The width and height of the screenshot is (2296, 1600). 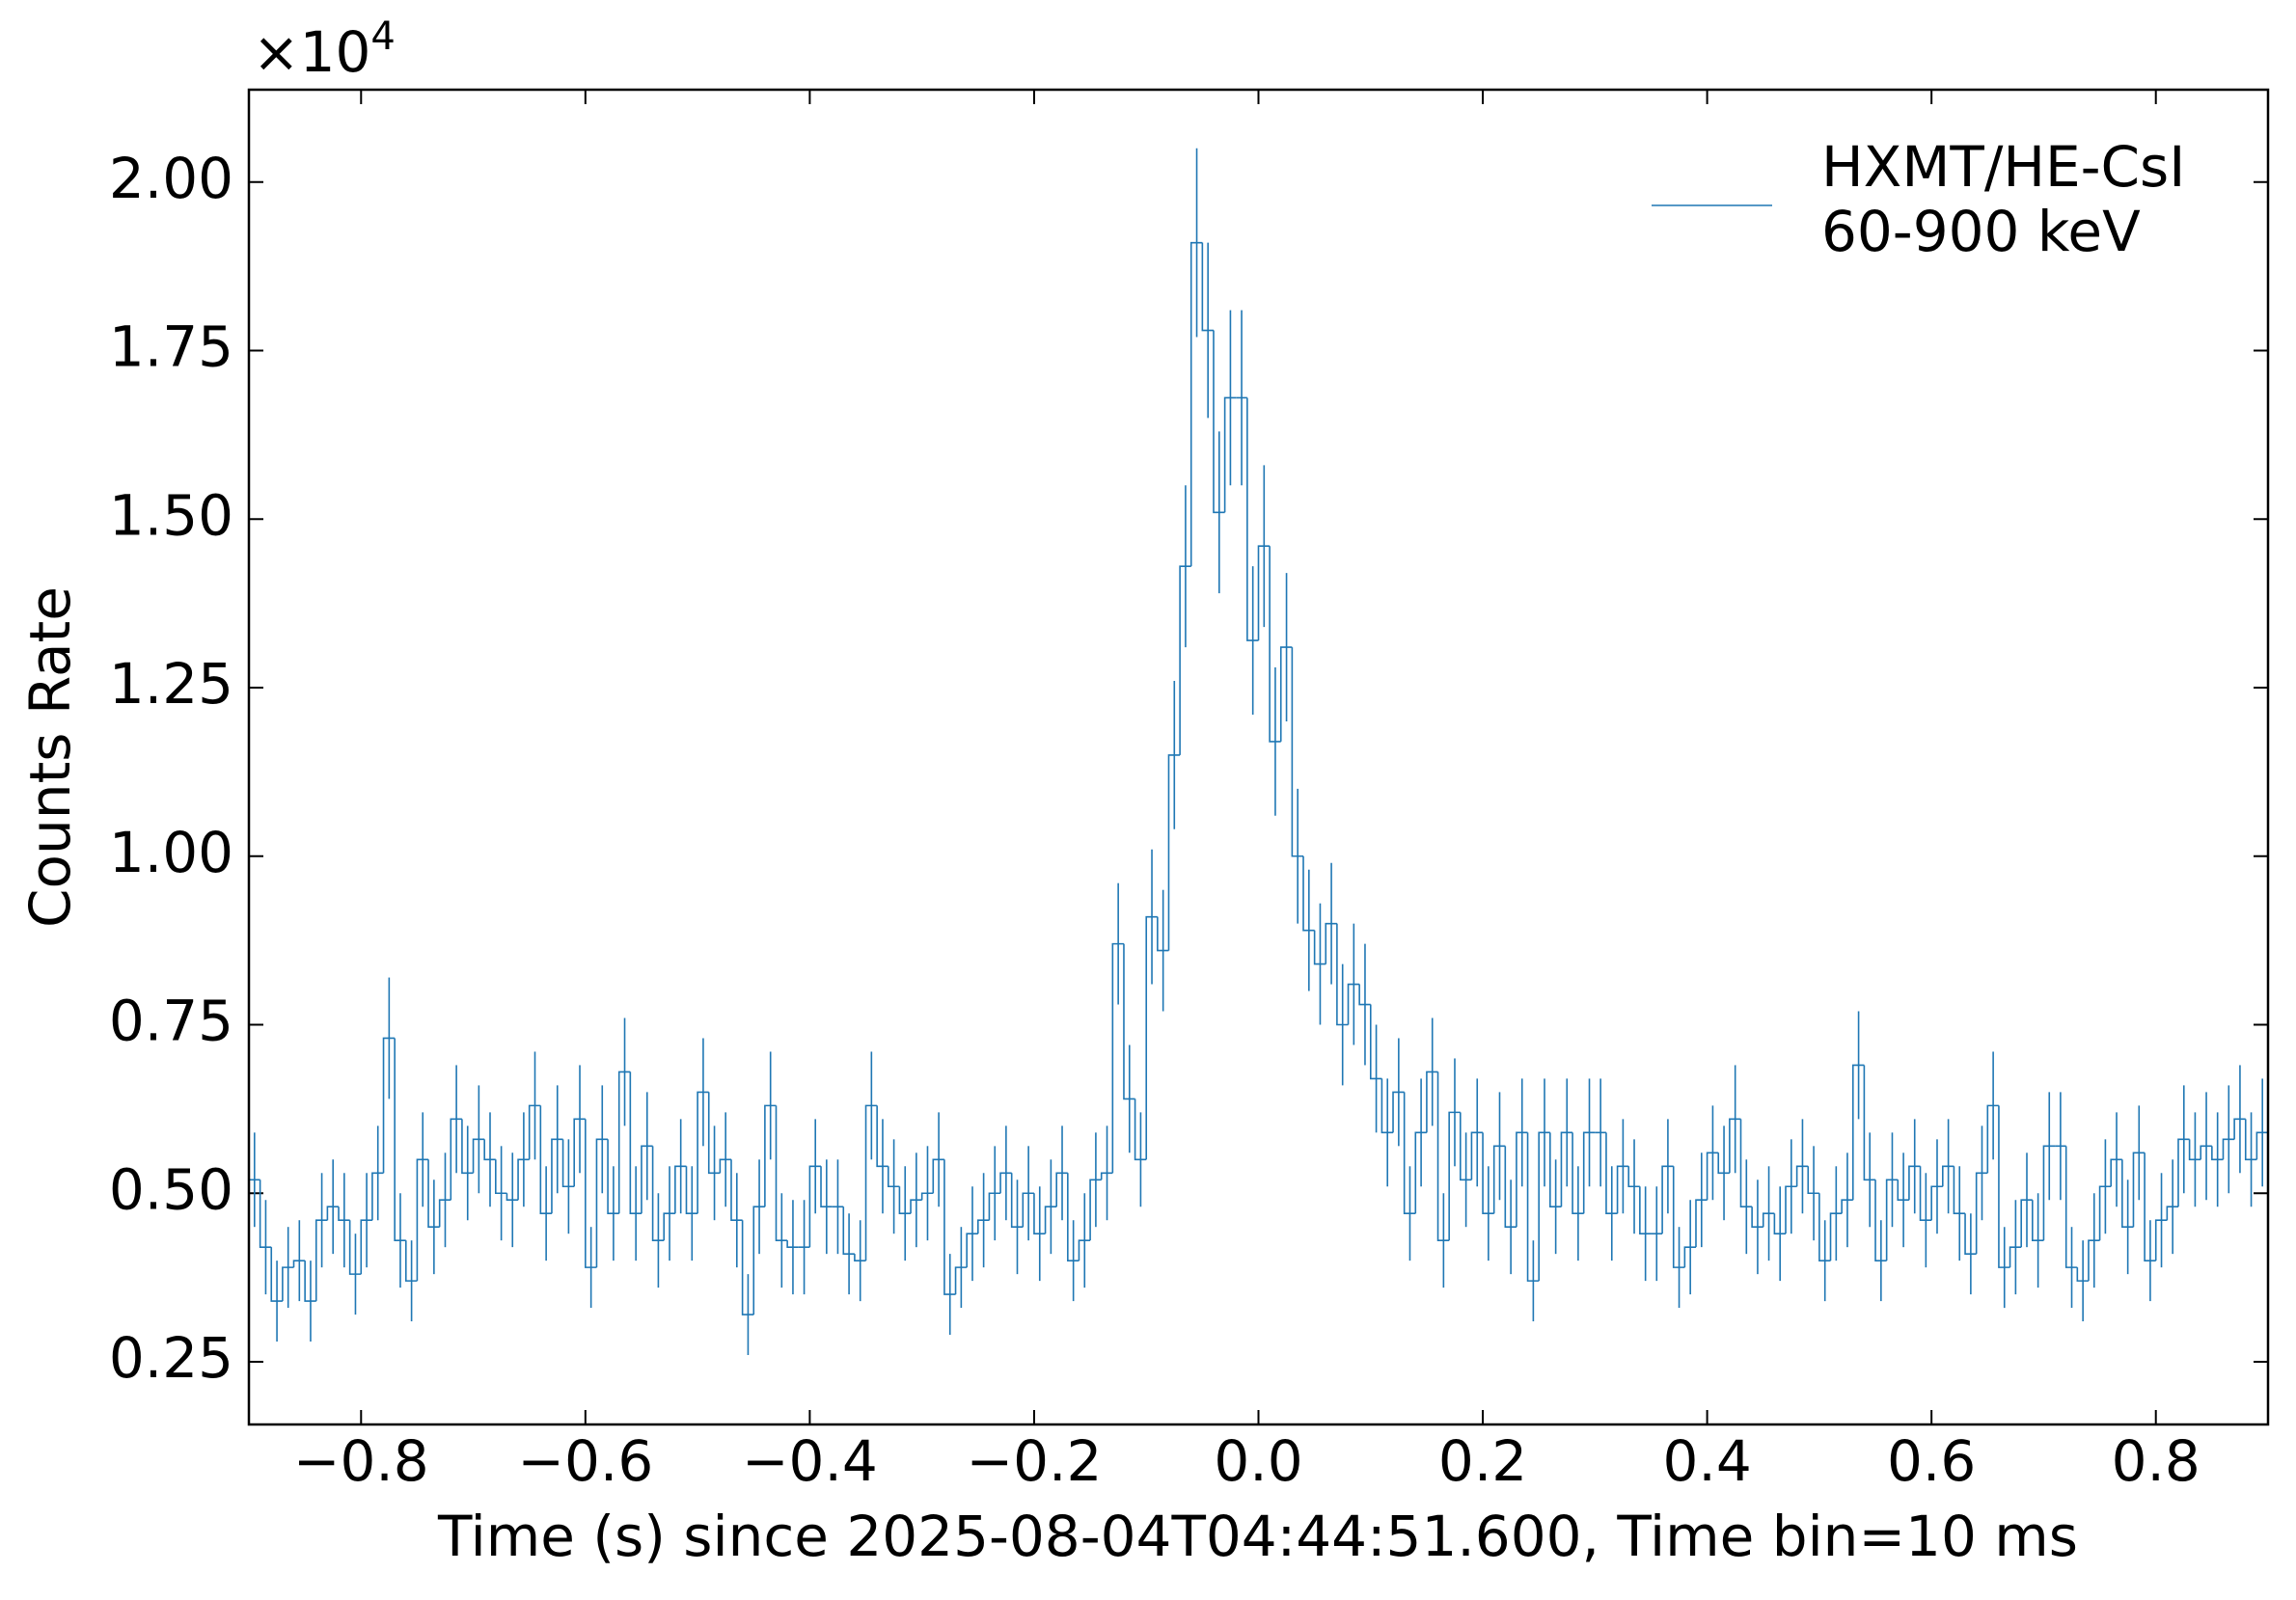 What do you see at coordinates (171, 347) in the screenshot?
I see `y-tick-label: 1.75` at bounding box center [171, 347].